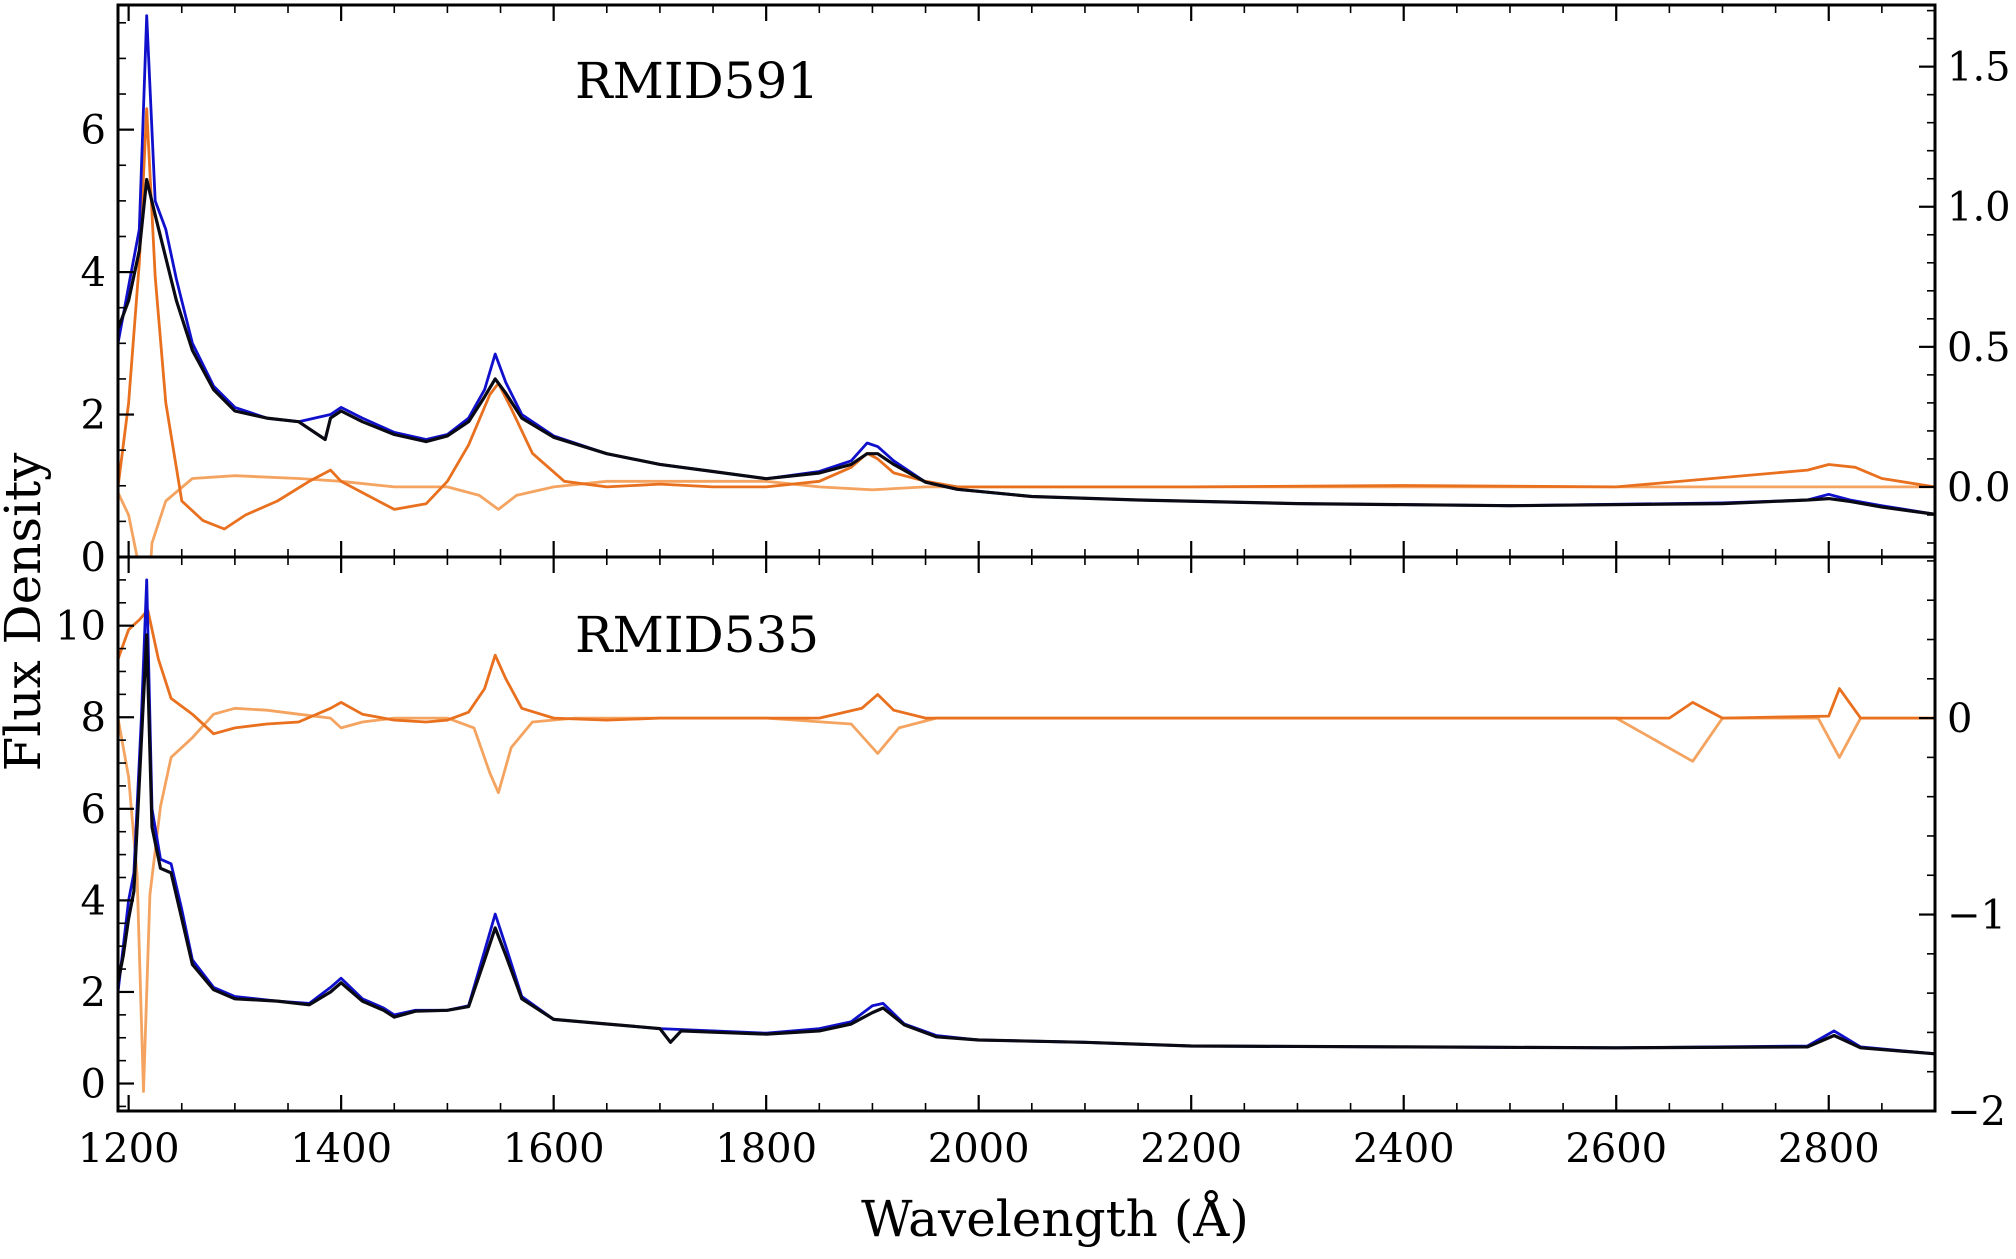 The image size is (2016, 1259). What do you see at coordinates (80, 627) in the screenshot?
I see `y-tick-label: 10` at bounding box center [80, 627].